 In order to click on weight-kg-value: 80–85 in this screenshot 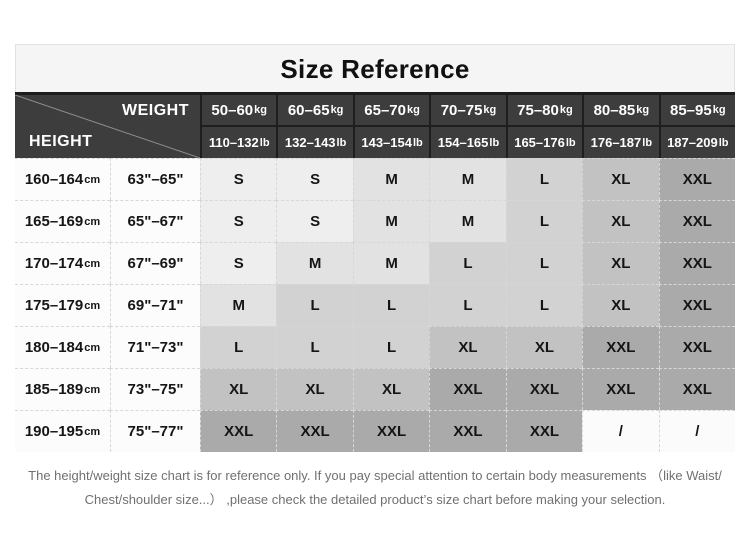, I will do `click(614, 110)`.